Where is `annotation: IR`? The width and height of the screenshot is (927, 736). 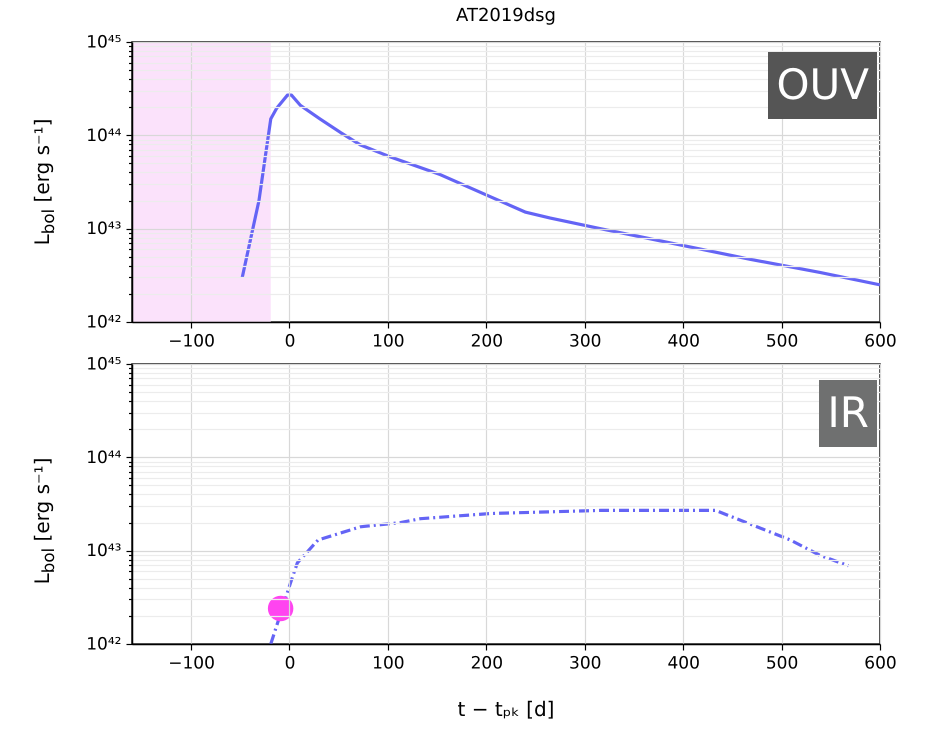 annotation: IR is located at coordinates (848, 413).